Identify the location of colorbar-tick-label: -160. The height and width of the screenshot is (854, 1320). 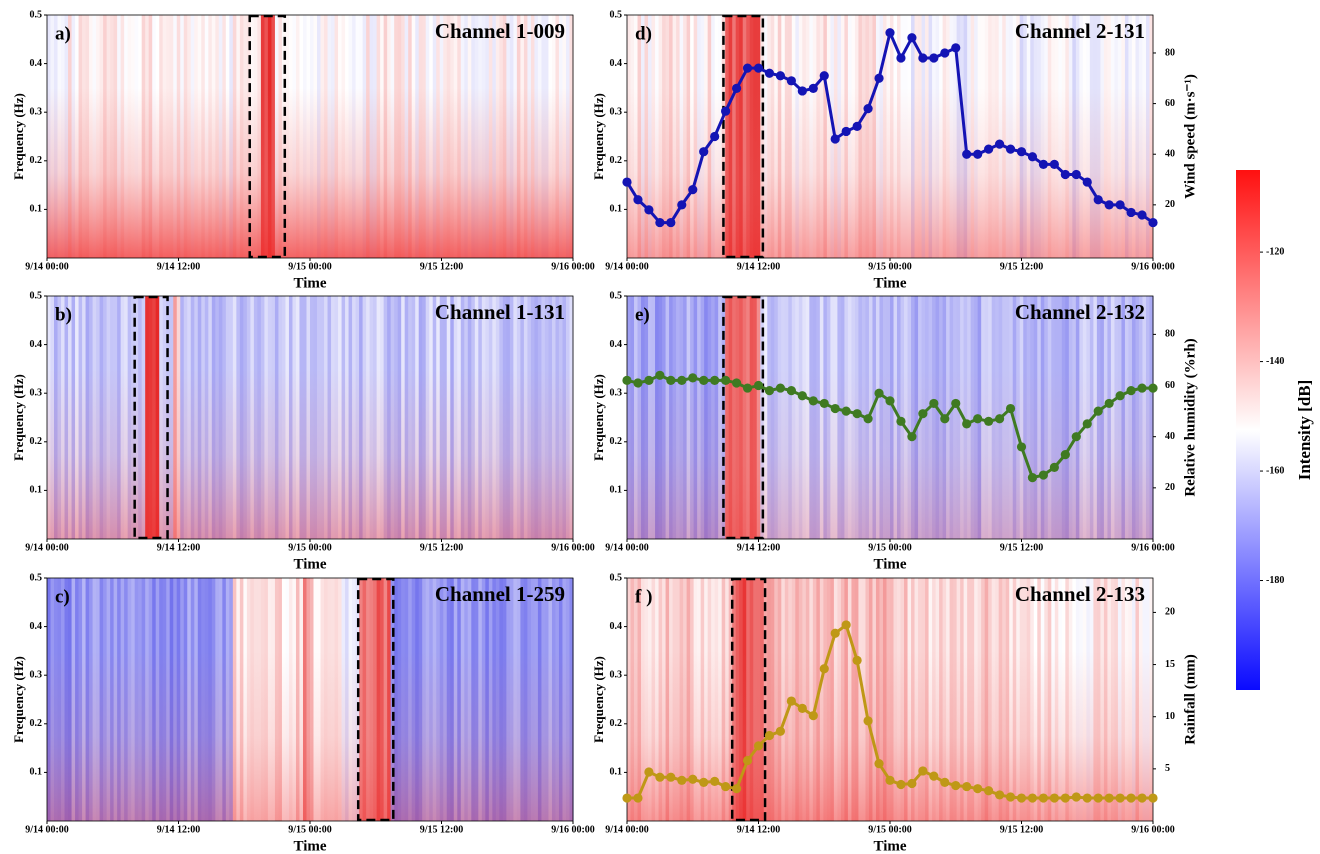
(1275, 470).